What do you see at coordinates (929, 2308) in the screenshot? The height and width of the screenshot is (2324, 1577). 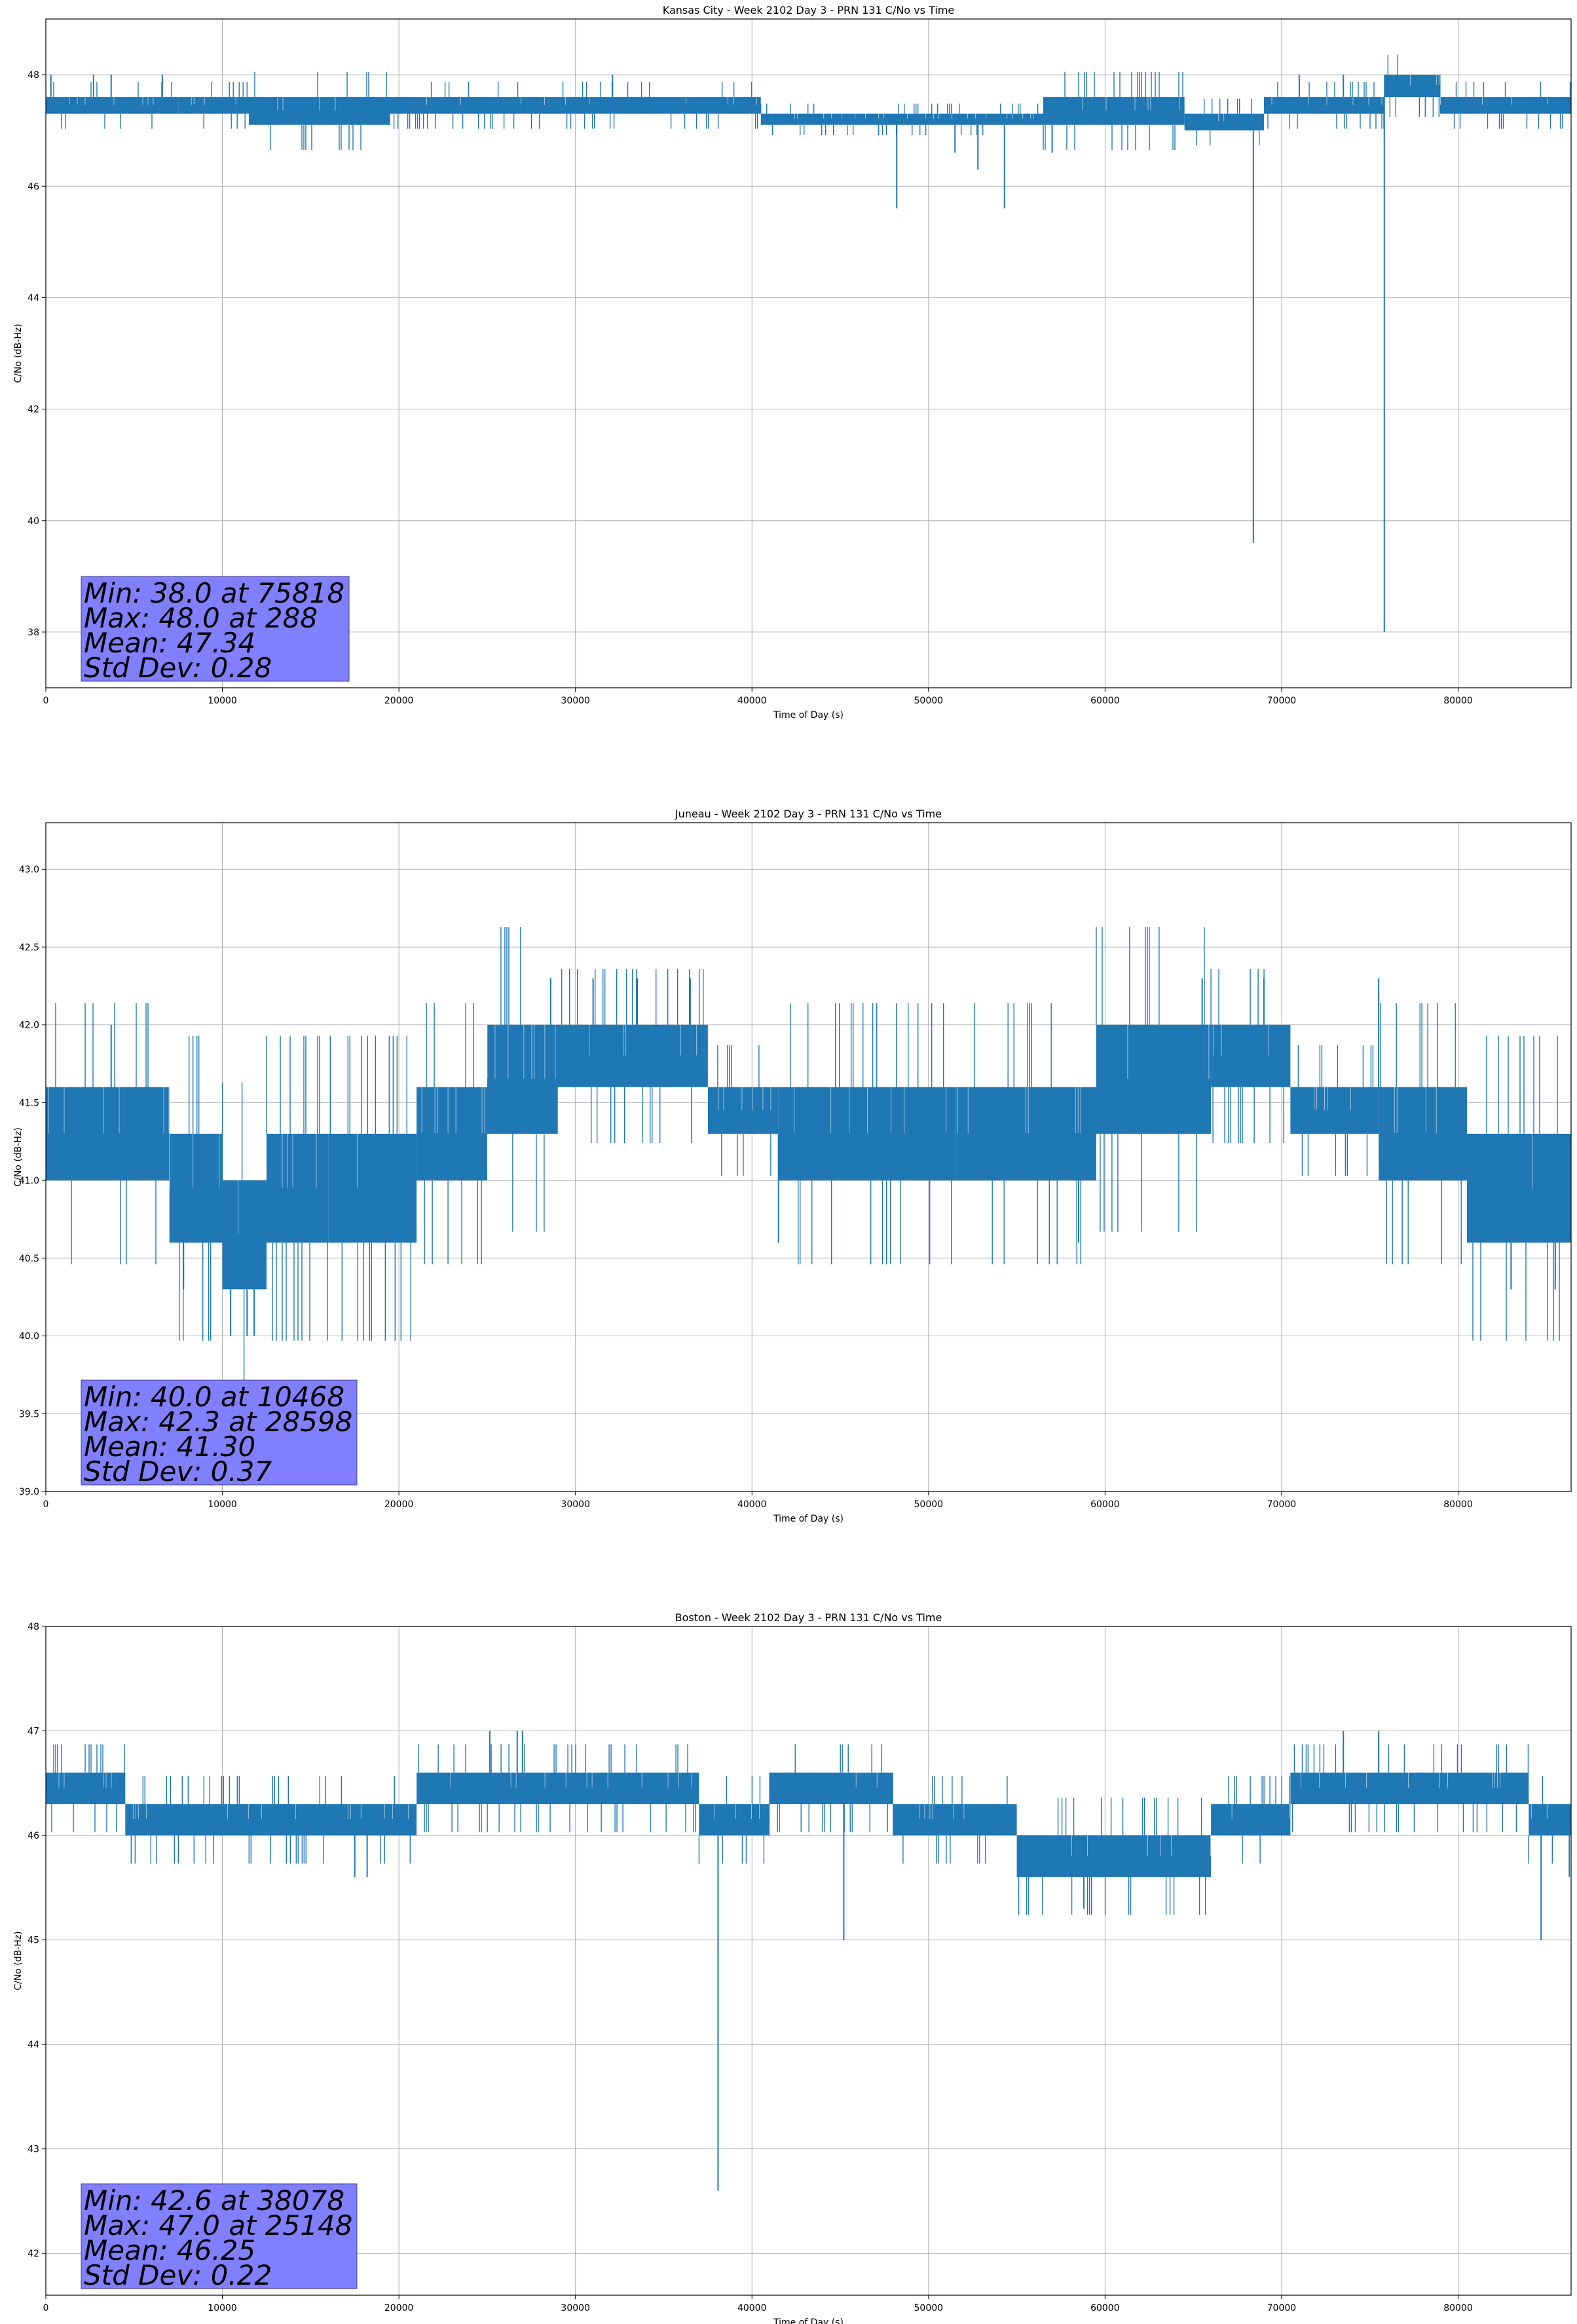 I see `x-tick-label: 50000` at bounding box center [929, 2308].